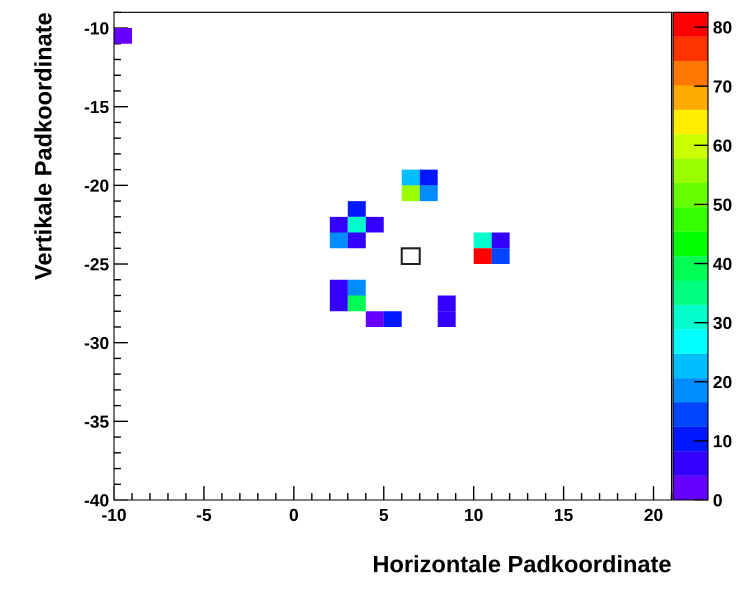 This screenshot has height=594, width=744. What do you see at coordinates (723, 441) in the screenshot?
I see `color-bar-label: 10` at bounding box center [723, 441].